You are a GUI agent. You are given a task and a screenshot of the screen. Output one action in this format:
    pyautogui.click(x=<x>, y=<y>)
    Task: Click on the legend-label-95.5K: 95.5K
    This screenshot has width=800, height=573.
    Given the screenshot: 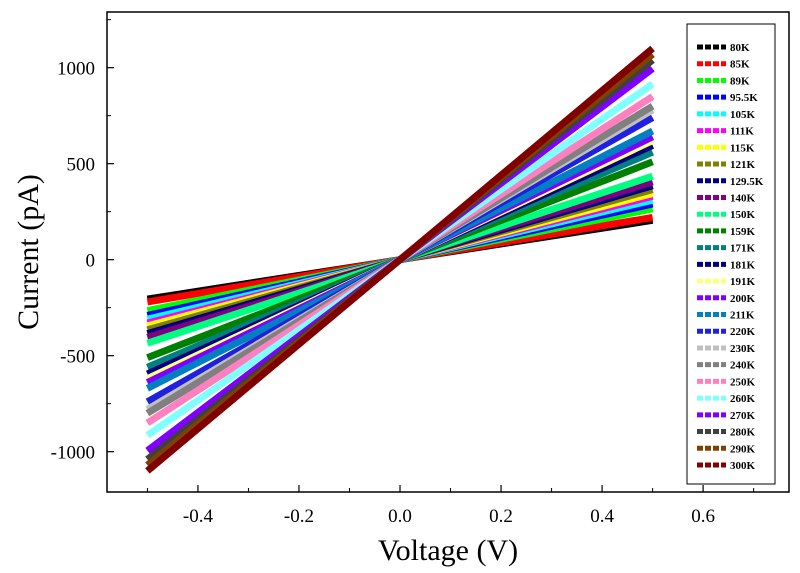 What is the action you would take?
    pyautogui.click(x=744, y=98)
    